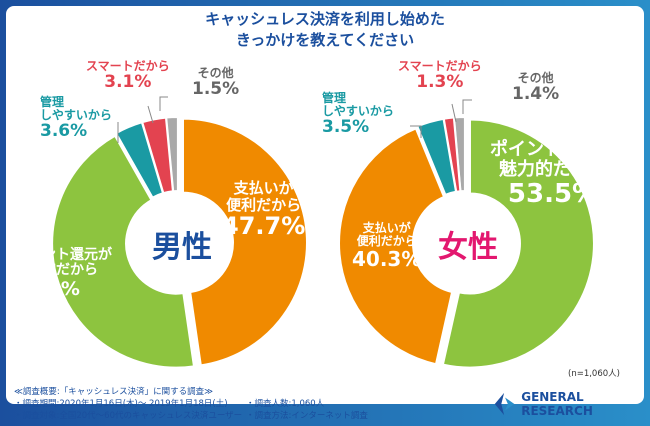 This screenshot has width=650, height=426. I want to click on label-female-manage: 管理 しやすいから 3.5%, so click(358, 114).